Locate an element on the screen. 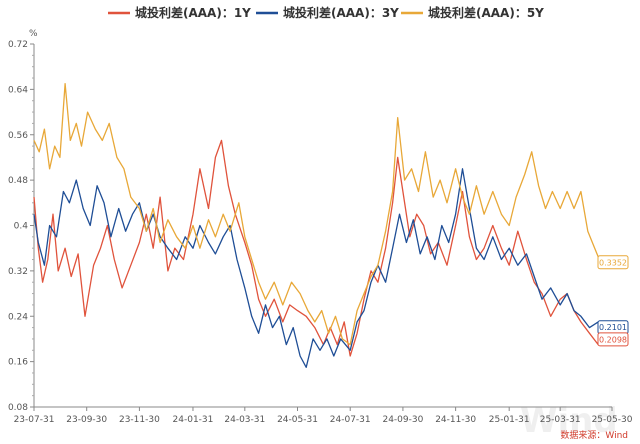 The height and width of the screenshot is (444, 640). source-note: 数据来源：Wind is located at coordinates (594, 435).